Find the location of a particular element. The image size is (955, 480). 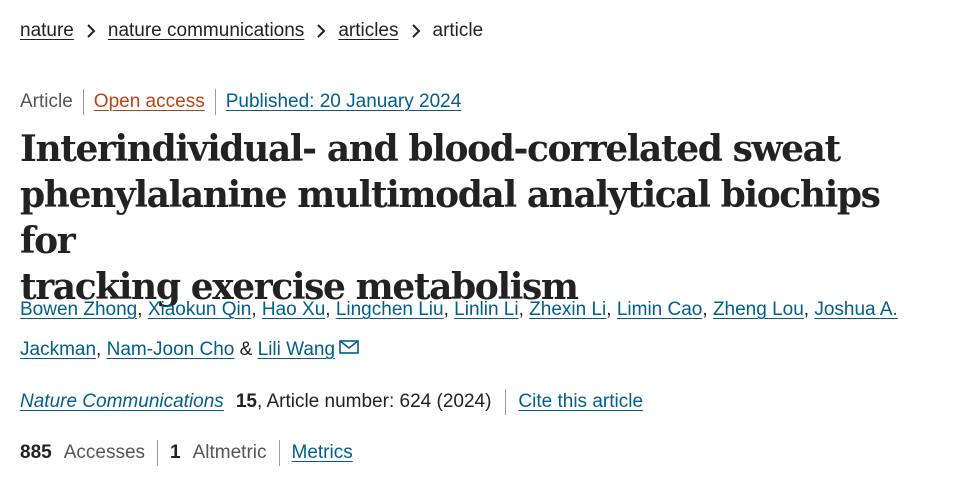

author-link: Hao Xu is located at coordinates (293, 309).